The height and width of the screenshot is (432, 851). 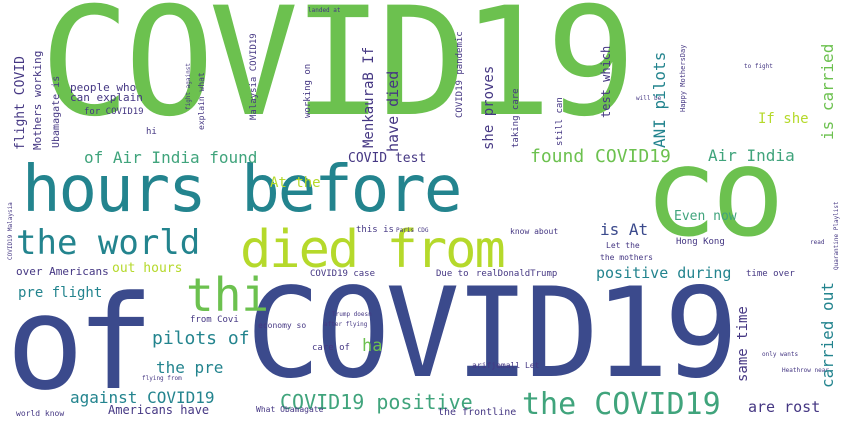 I want to click on word-malaysia-covid19: Malaysia COVID19, so click(x=254, y=76).